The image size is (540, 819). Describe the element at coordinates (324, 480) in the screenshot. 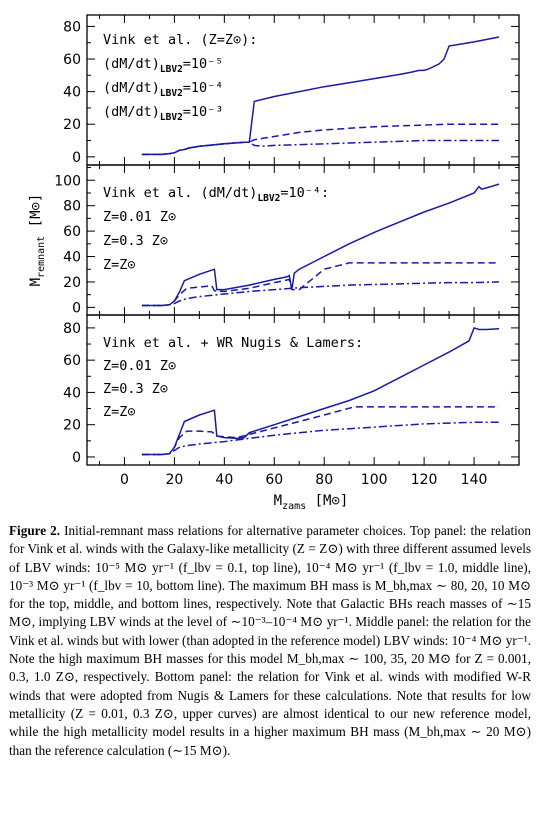

I see `x-tick-label: 80` at that location.